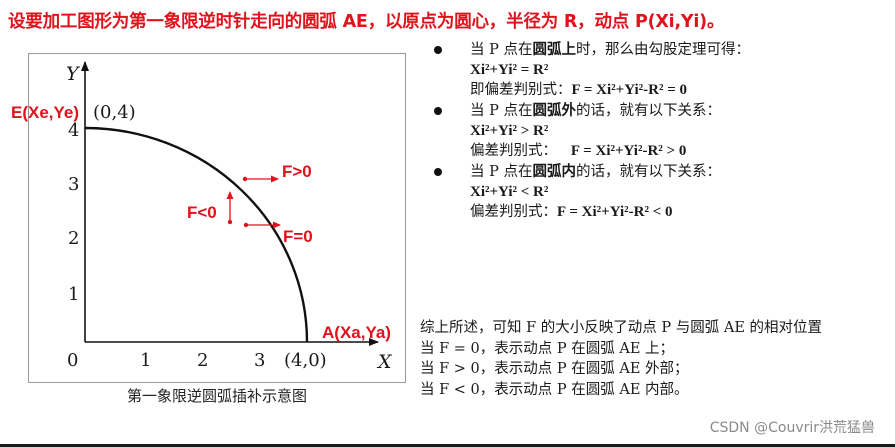 The height and width of the screenshot is (447, 895). Describe the element at coordinates (579, 90) in the screenshot. I see `case-discriminant: 即偏差判别式：F = Xi²+Yi²-R² = 0` at that location.